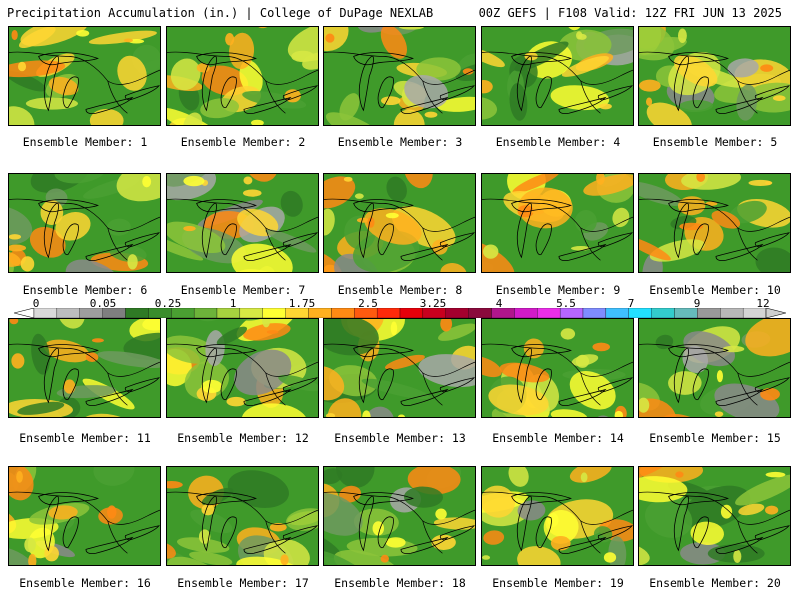 This screenshot has width=800, height=600. I want to click on ensemble-member-label: Ensemble Member: 10, so click(715, 290).